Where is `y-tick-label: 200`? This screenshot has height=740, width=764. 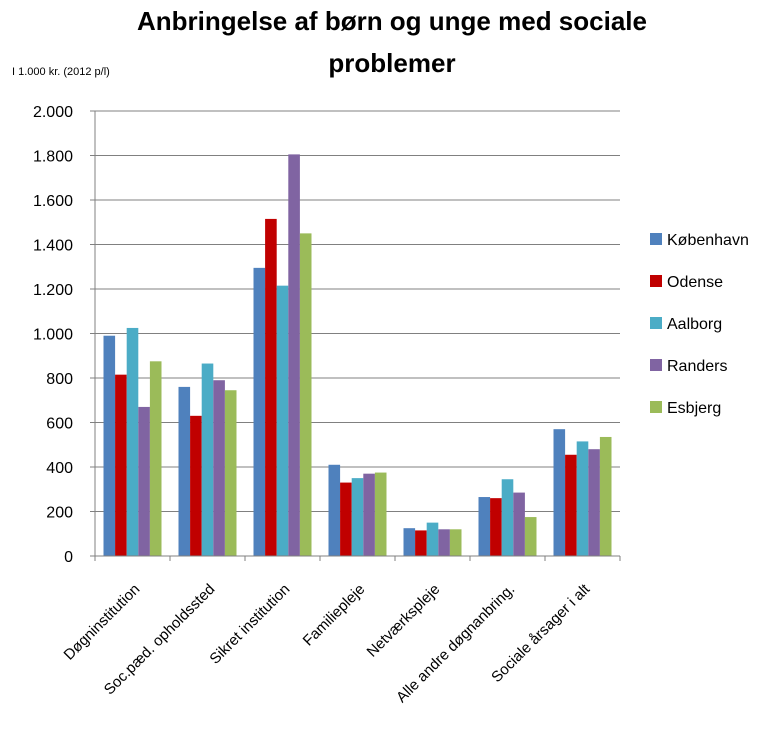 y-tick-label: 200 is located at coordinates (59, 513).